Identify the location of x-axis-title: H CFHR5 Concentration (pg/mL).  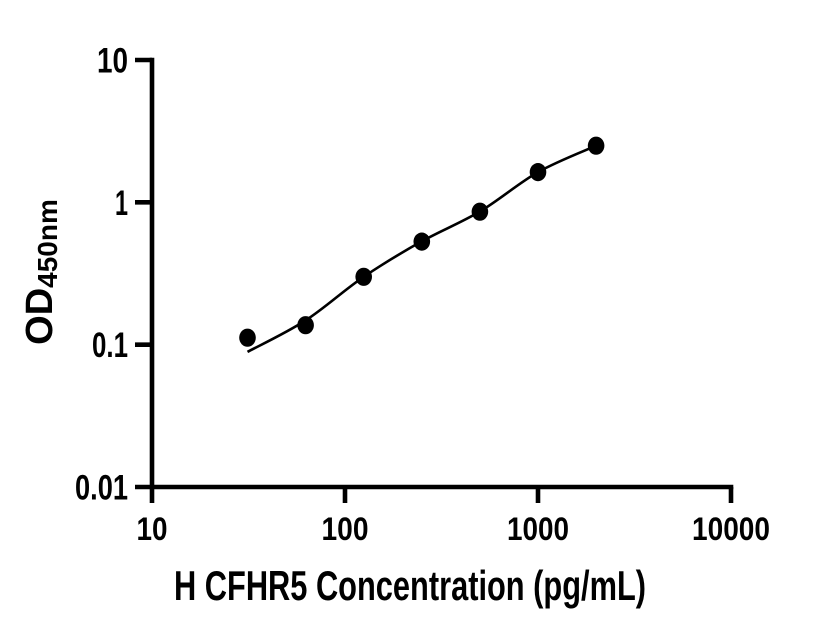
(410, 585).